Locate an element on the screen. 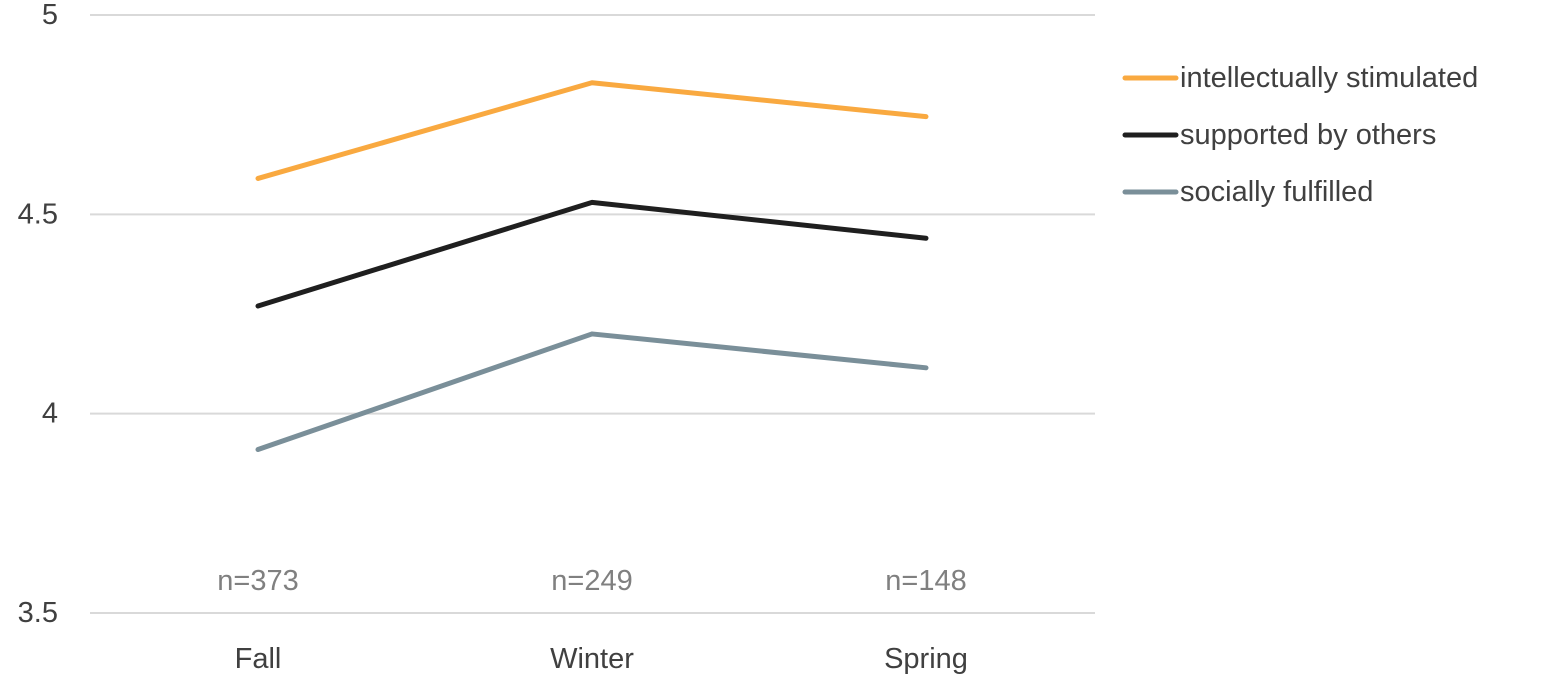 This screenshot has width=1562, height=678. x-tick-label: Fall is located at coordinates (258, 659).